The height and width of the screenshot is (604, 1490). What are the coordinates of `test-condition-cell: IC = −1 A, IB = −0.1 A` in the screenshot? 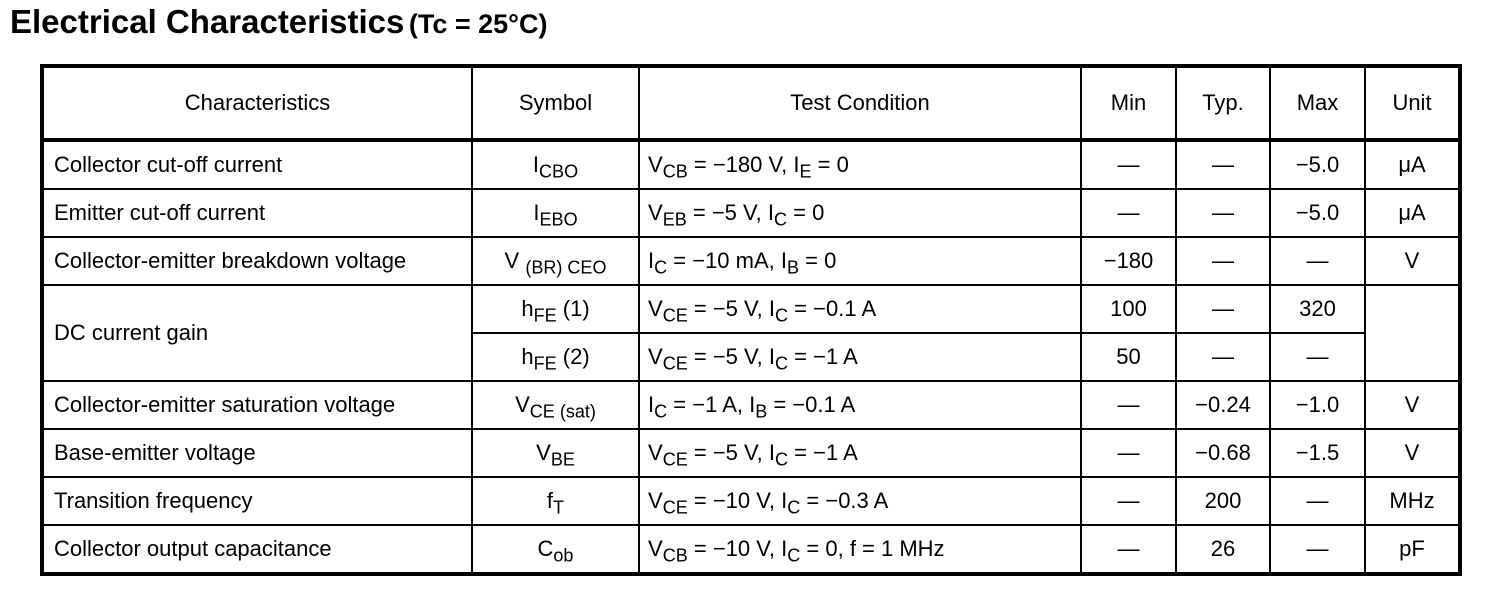 It's located at (860, 405).